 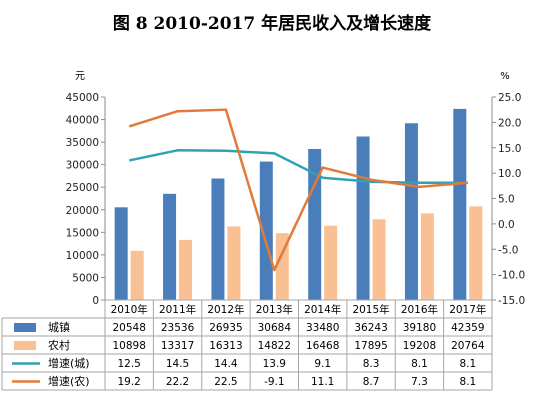 I want to click on table-value: 14.4, so click(x=226, y=364).